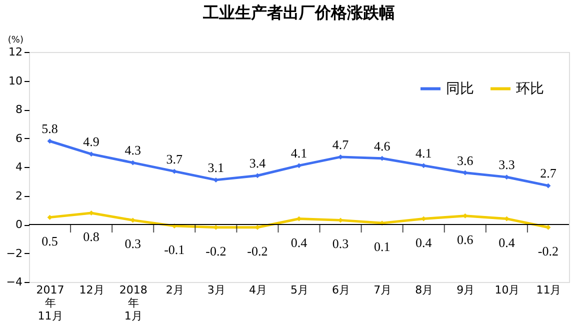 The height and width of the screenshot is (331, 580). I want to click on data-label: -0.1, so click(174, 249).